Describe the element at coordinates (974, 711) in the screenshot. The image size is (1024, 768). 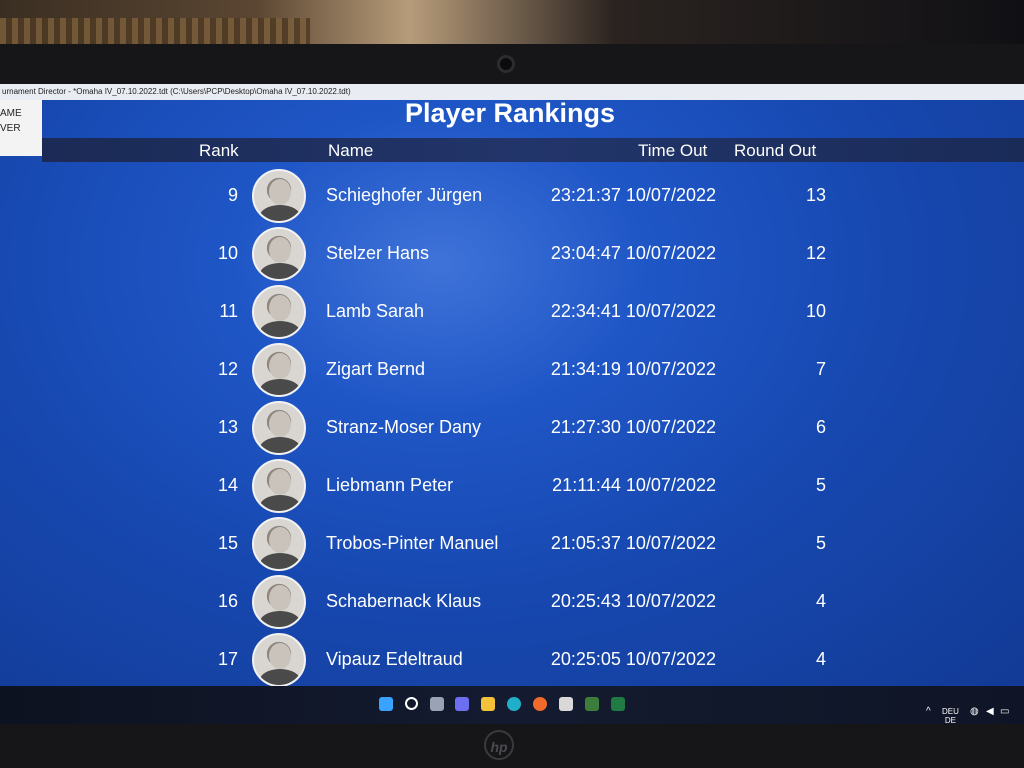
I see `network-icon: ◍` at that location.